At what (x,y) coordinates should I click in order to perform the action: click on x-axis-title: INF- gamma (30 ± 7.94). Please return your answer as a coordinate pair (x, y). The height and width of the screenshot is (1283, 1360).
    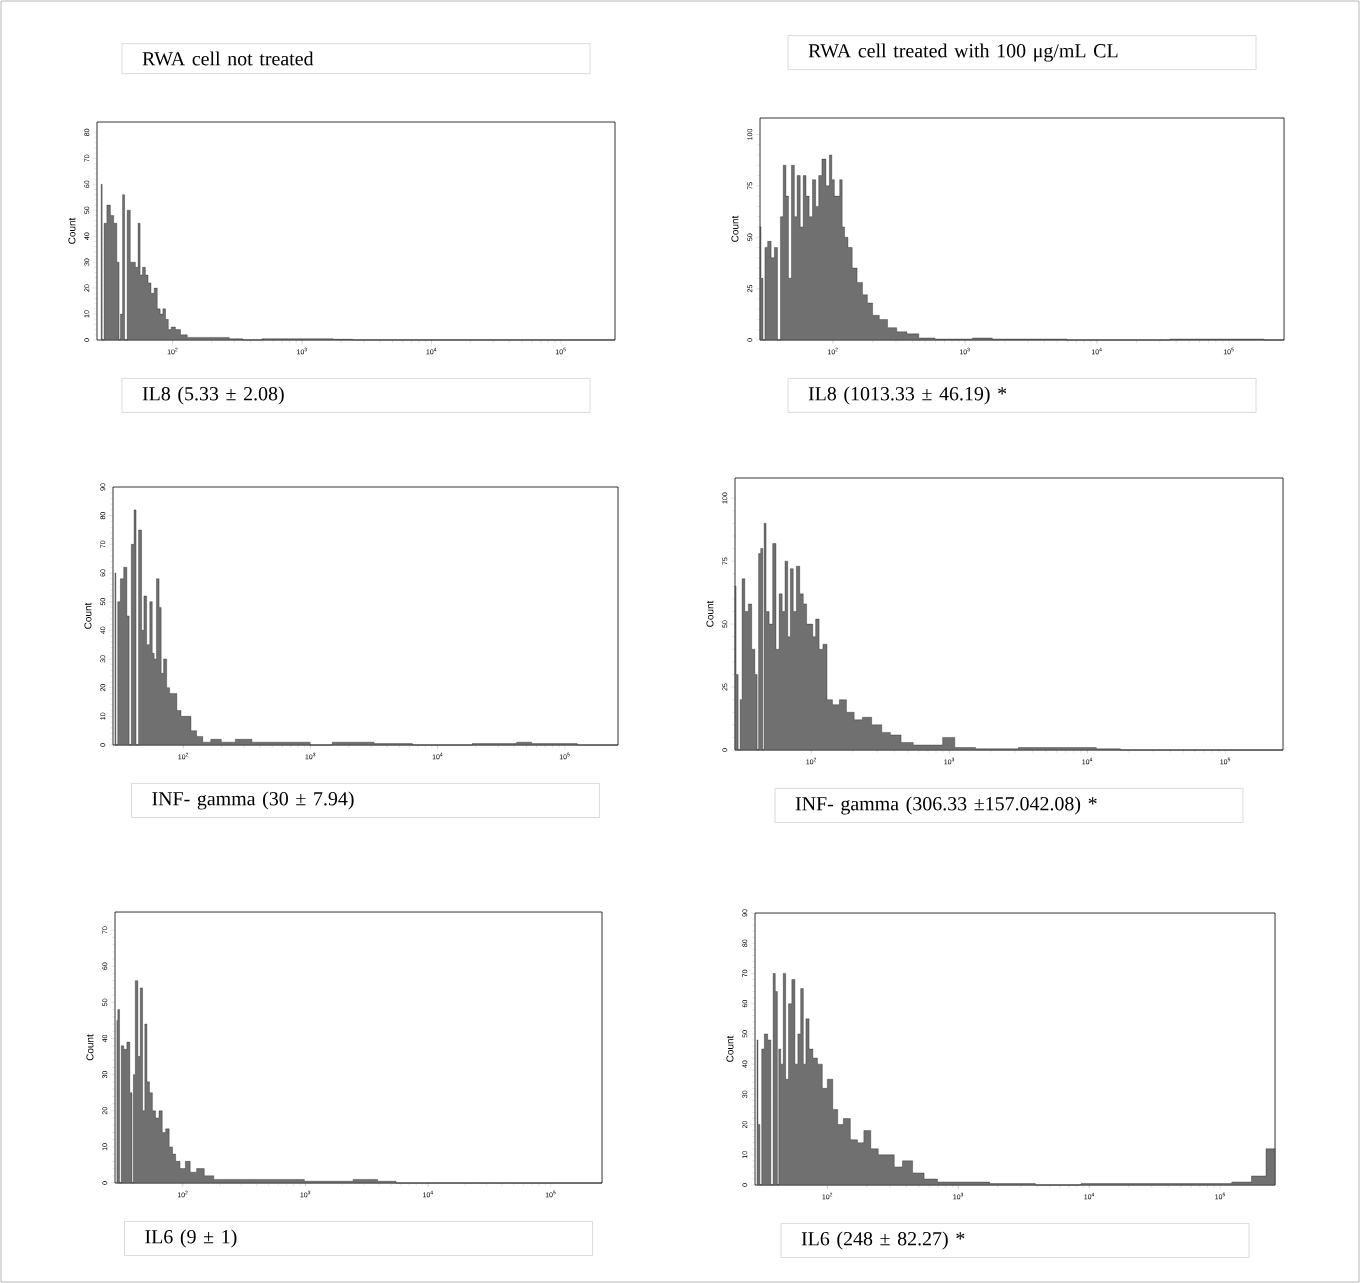
    Looking at the image, I should click on (253, 800).